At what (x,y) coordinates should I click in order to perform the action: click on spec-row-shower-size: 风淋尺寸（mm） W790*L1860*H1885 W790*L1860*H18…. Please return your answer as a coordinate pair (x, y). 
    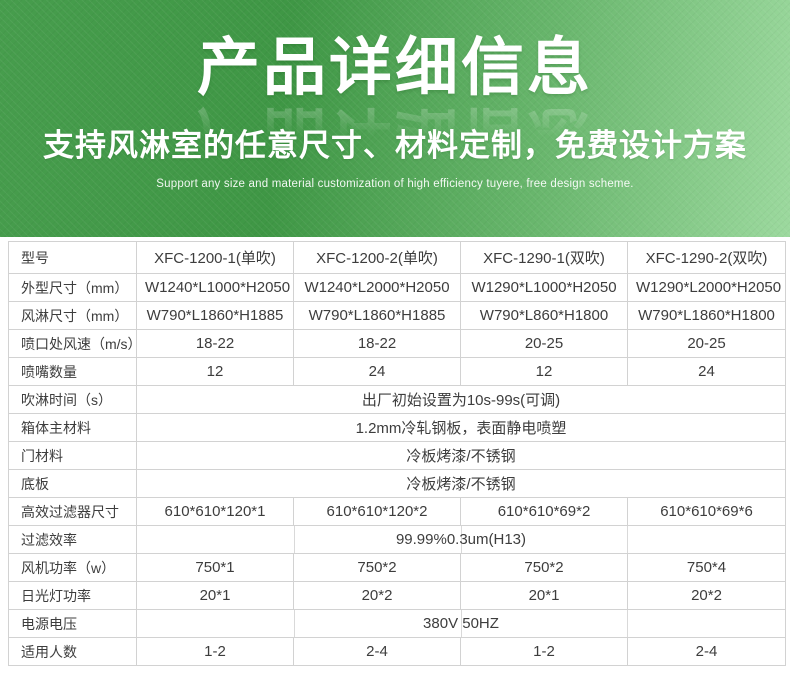
    Looking at the image, I should click on (397, 315).